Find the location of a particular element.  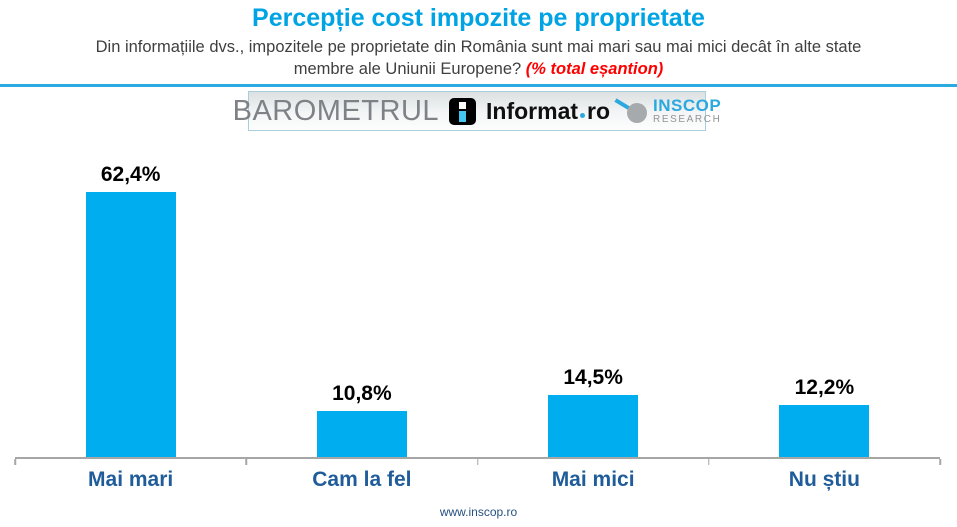

category-label: Mai mari is located at coordinates (131, 479).